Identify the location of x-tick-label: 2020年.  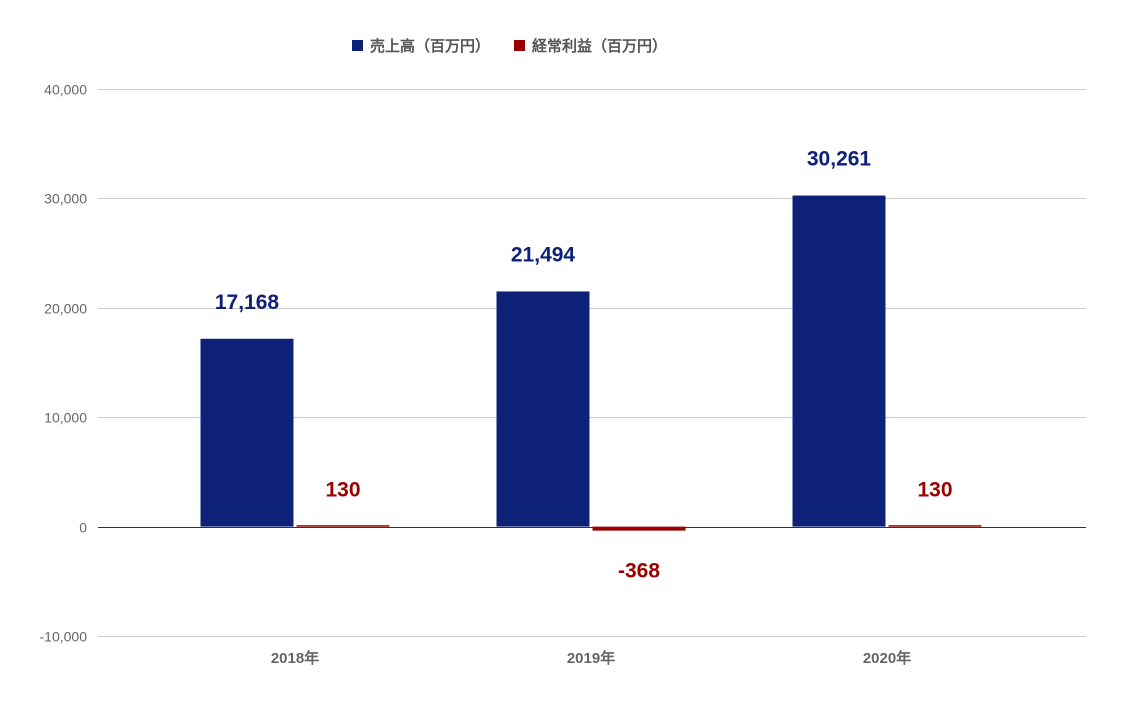
(887, 658).